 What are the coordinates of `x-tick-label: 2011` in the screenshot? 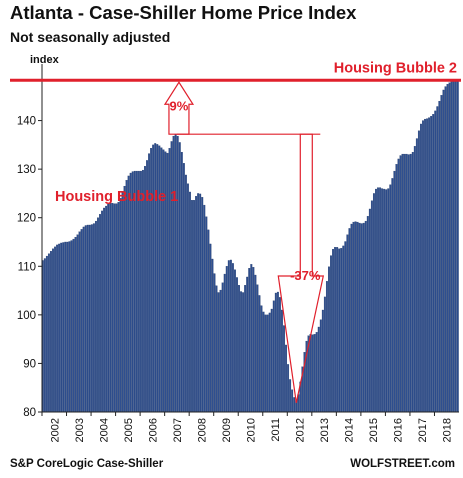 It's located at (276, 430).